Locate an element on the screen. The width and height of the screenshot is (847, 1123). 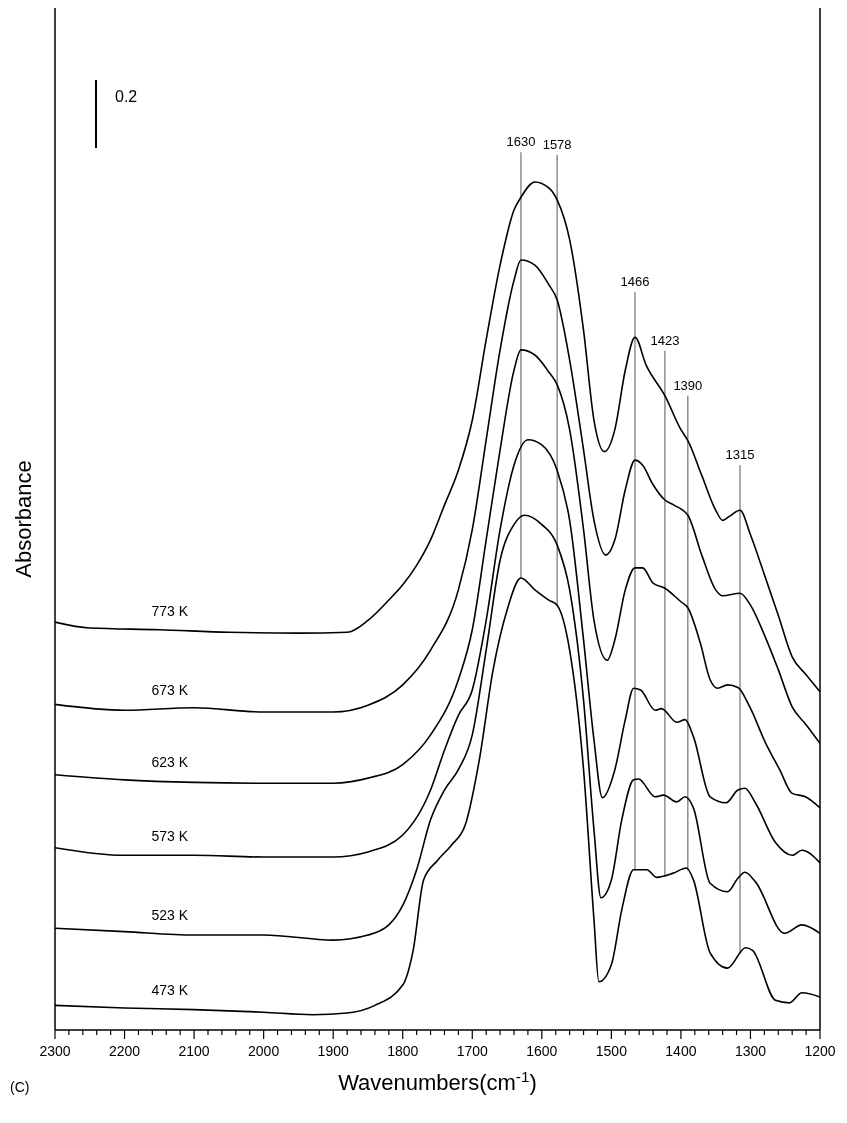
series-label: 573 K is located at coordinates (170, 836).